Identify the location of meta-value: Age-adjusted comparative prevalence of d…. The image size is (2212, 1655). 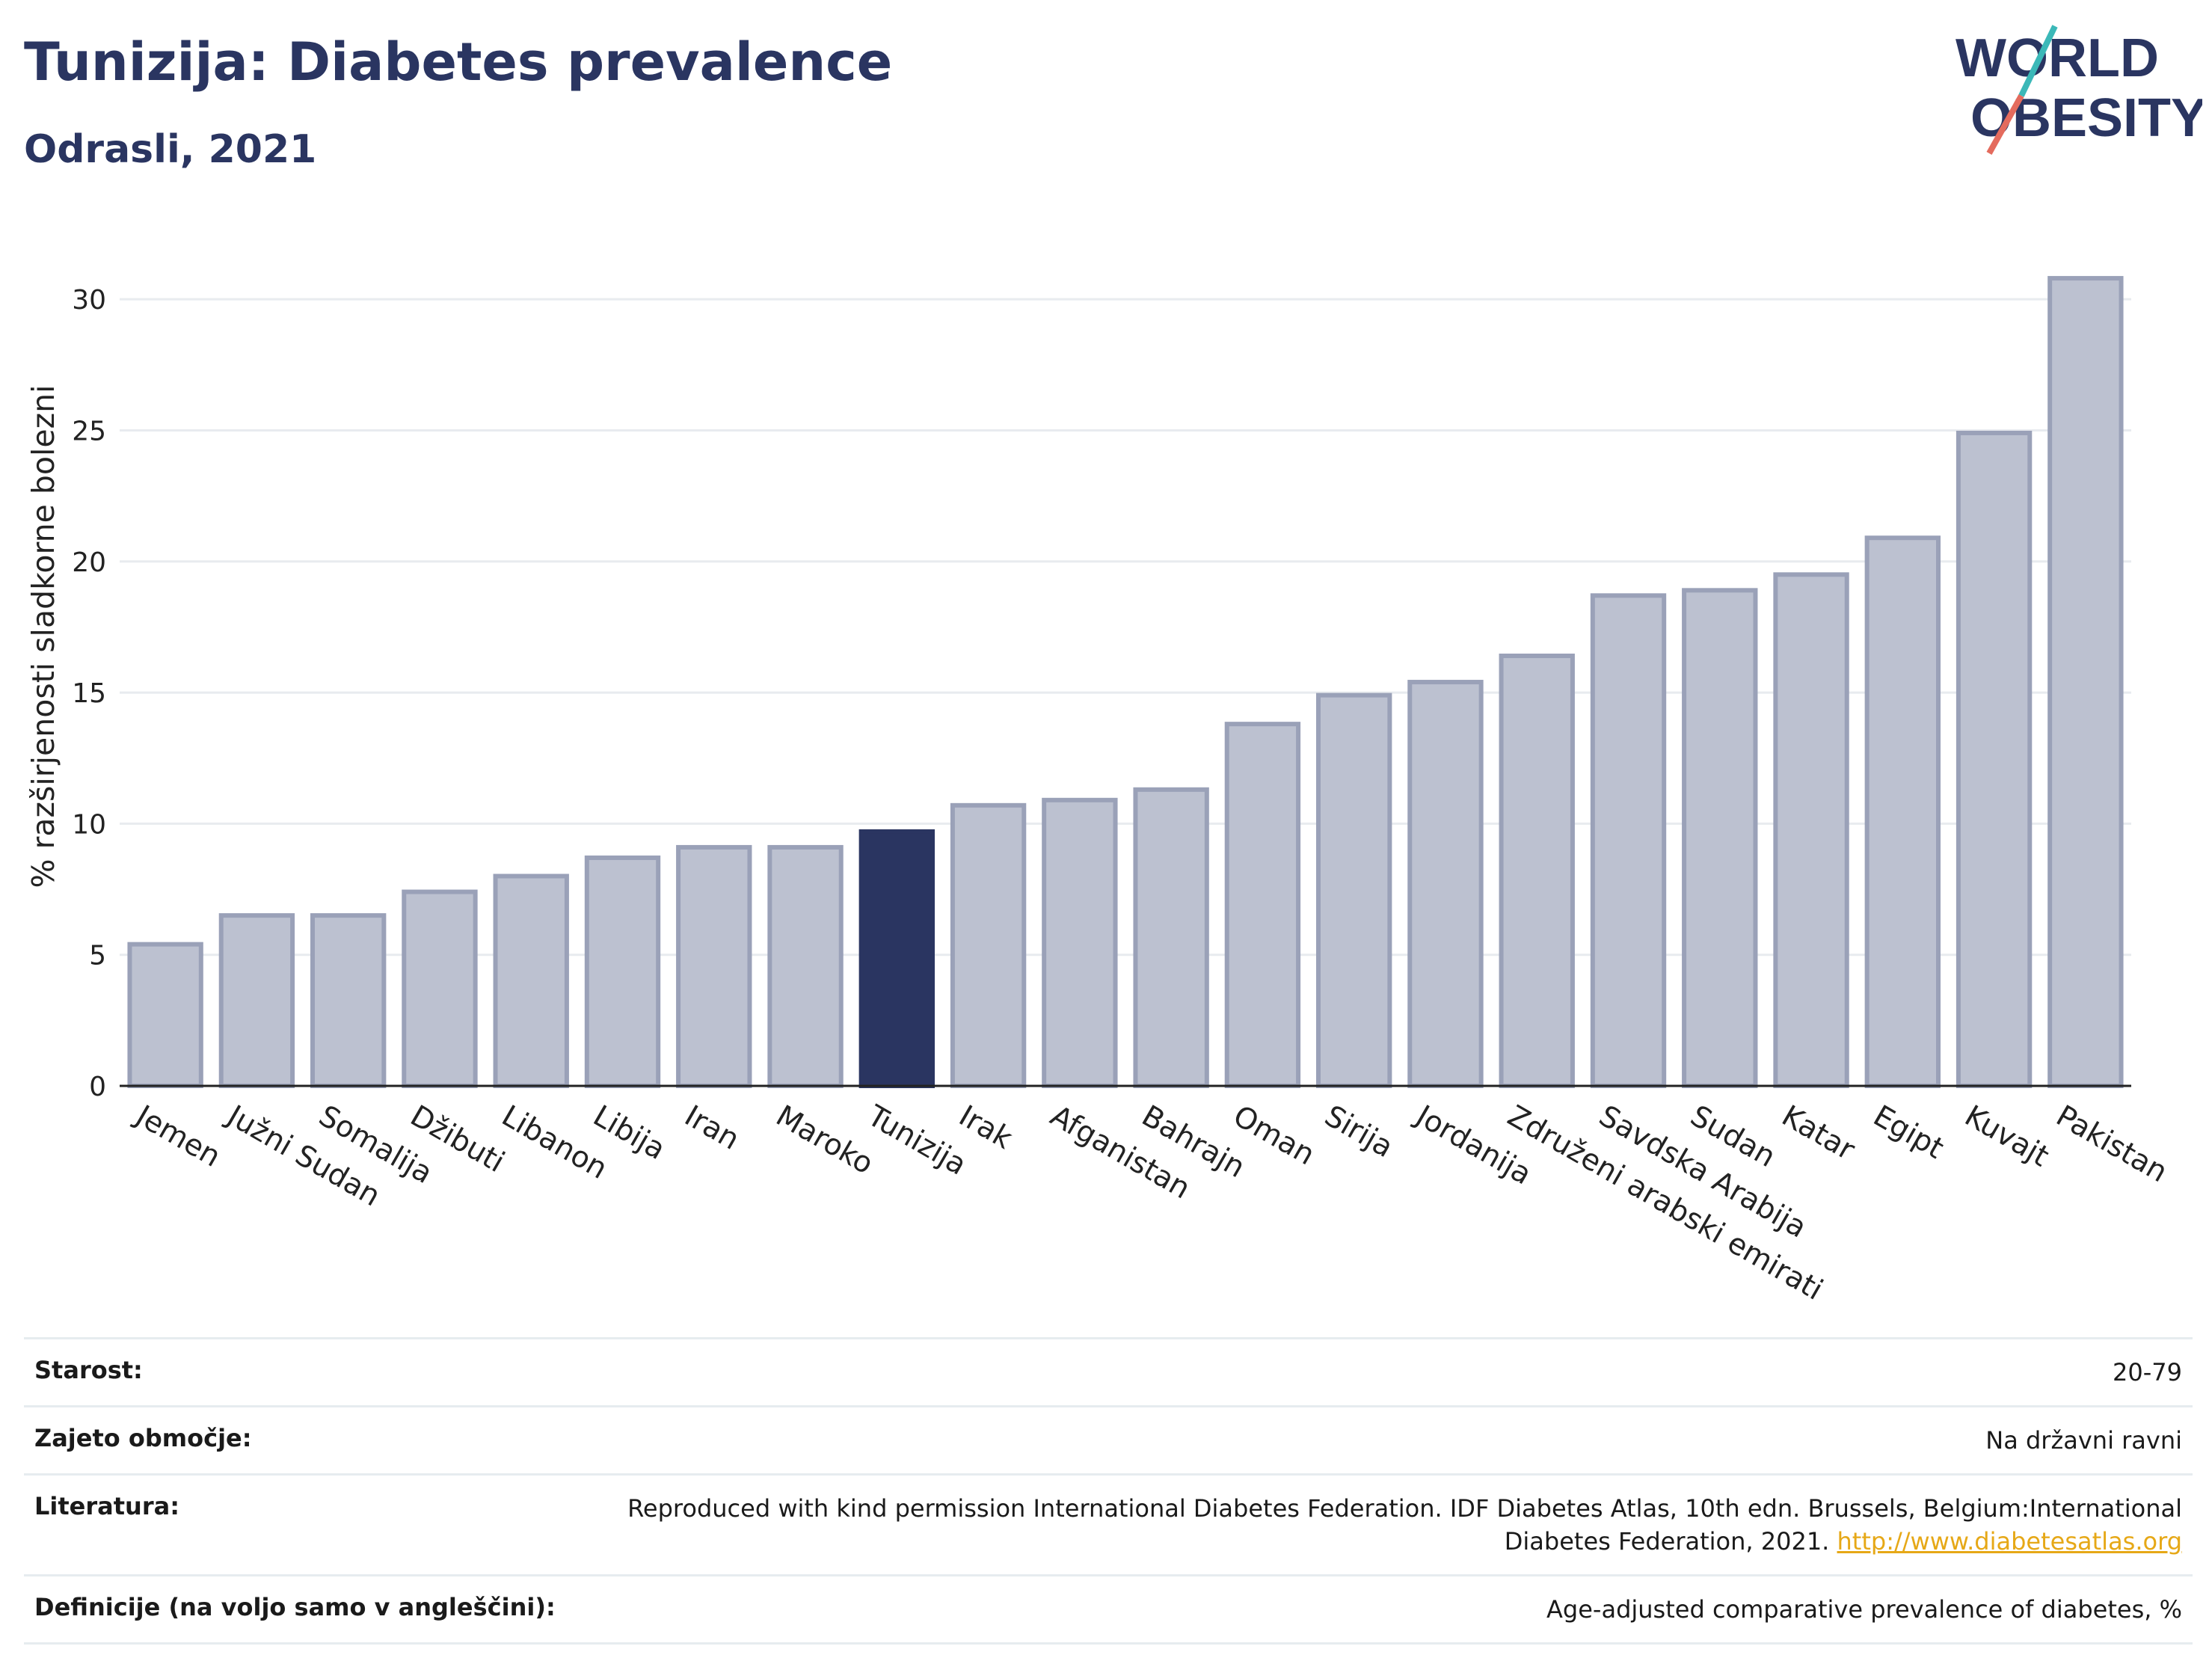
(1864, 1609).